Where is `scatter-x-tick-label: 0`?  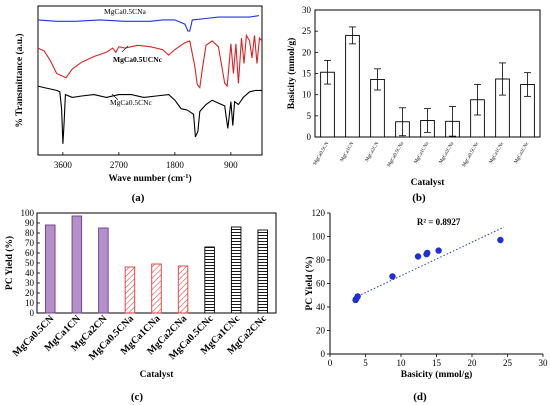 scatter-x-tick-label: 0 is located at coordinates (330, 363).